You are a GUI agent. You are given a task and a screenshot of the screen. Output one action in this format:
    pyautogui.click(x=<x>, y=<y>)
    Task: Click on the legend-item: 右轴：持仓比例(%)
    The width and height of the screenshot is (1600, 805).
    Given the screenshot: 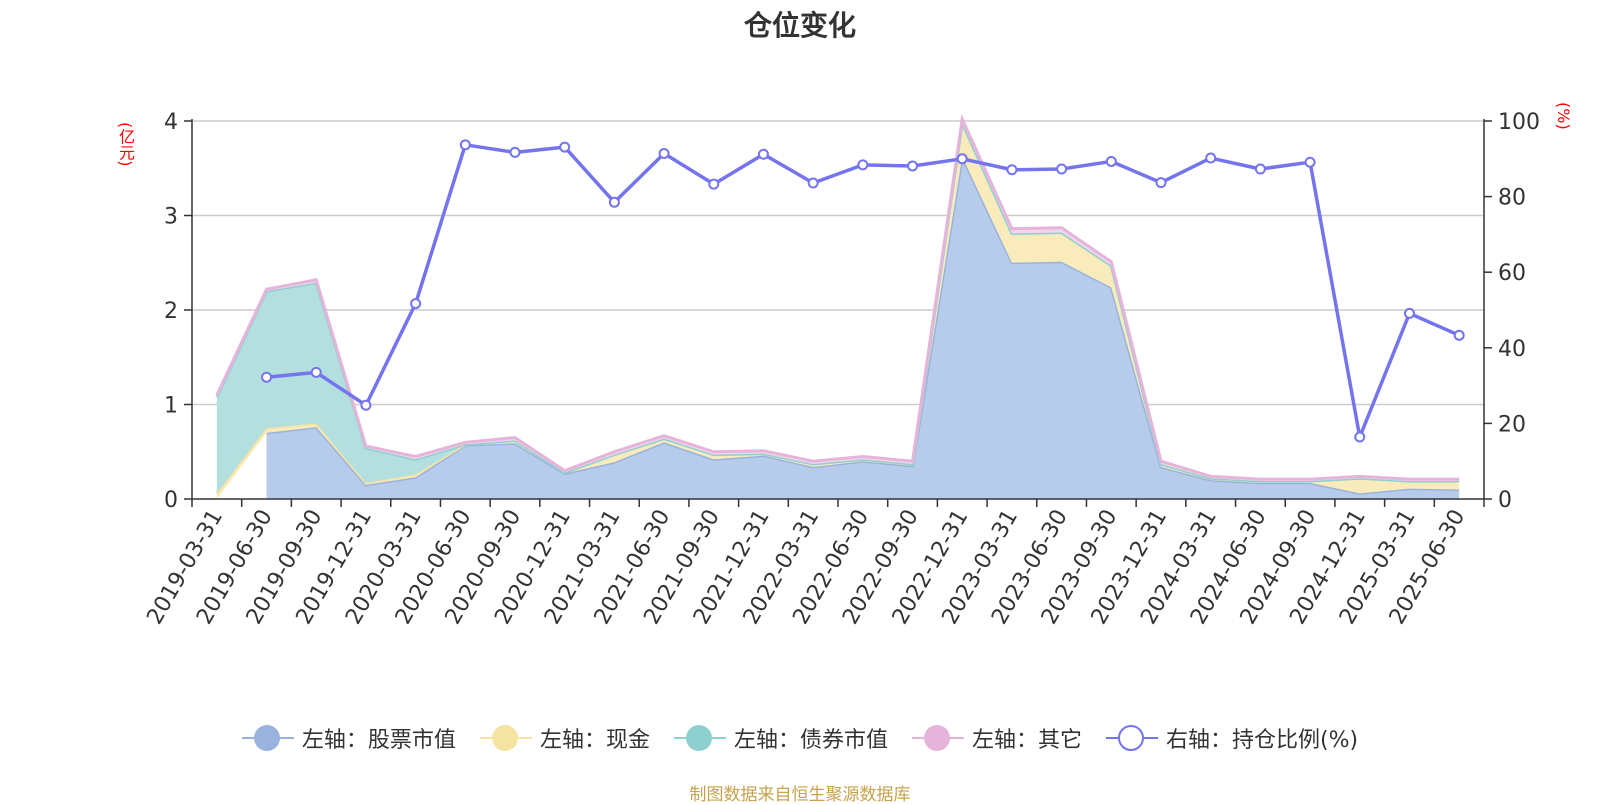 What is the action you would take?
    pyautogui.click(x=1232, y=738)
    